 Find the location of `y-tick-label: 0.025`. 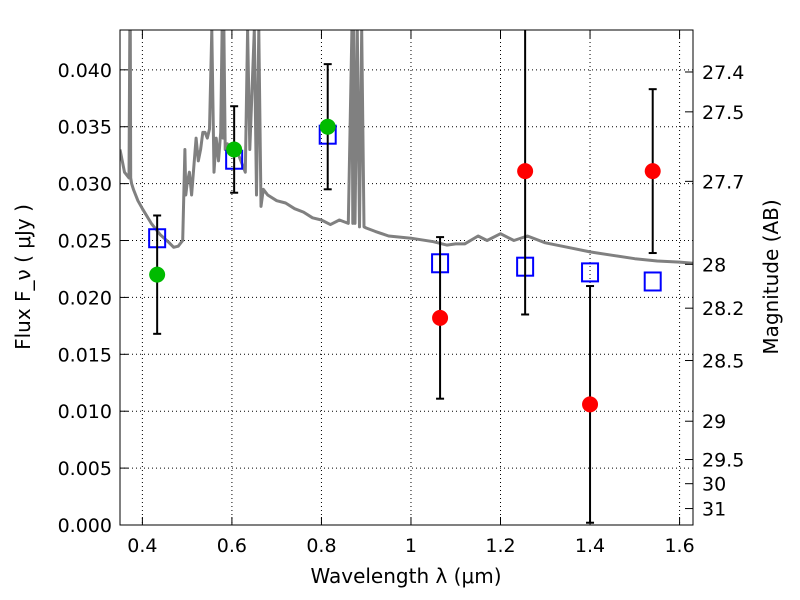

y-tick-label: 0.025 is located at coordinates (85, 242).